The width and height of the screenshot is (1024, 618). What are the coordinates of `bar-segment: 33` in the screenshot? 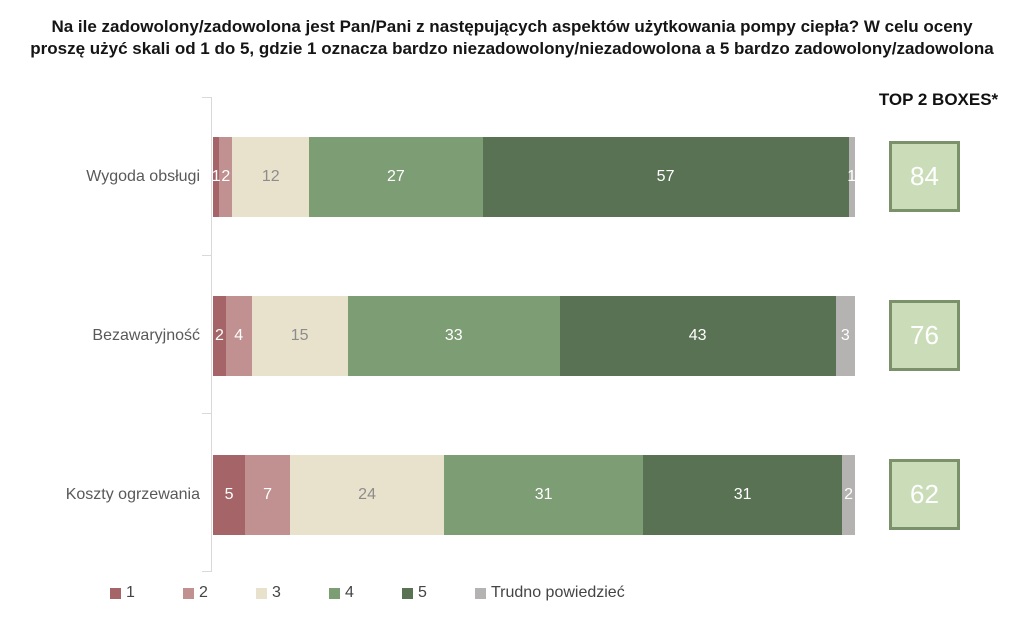 It's located at (453, 336).